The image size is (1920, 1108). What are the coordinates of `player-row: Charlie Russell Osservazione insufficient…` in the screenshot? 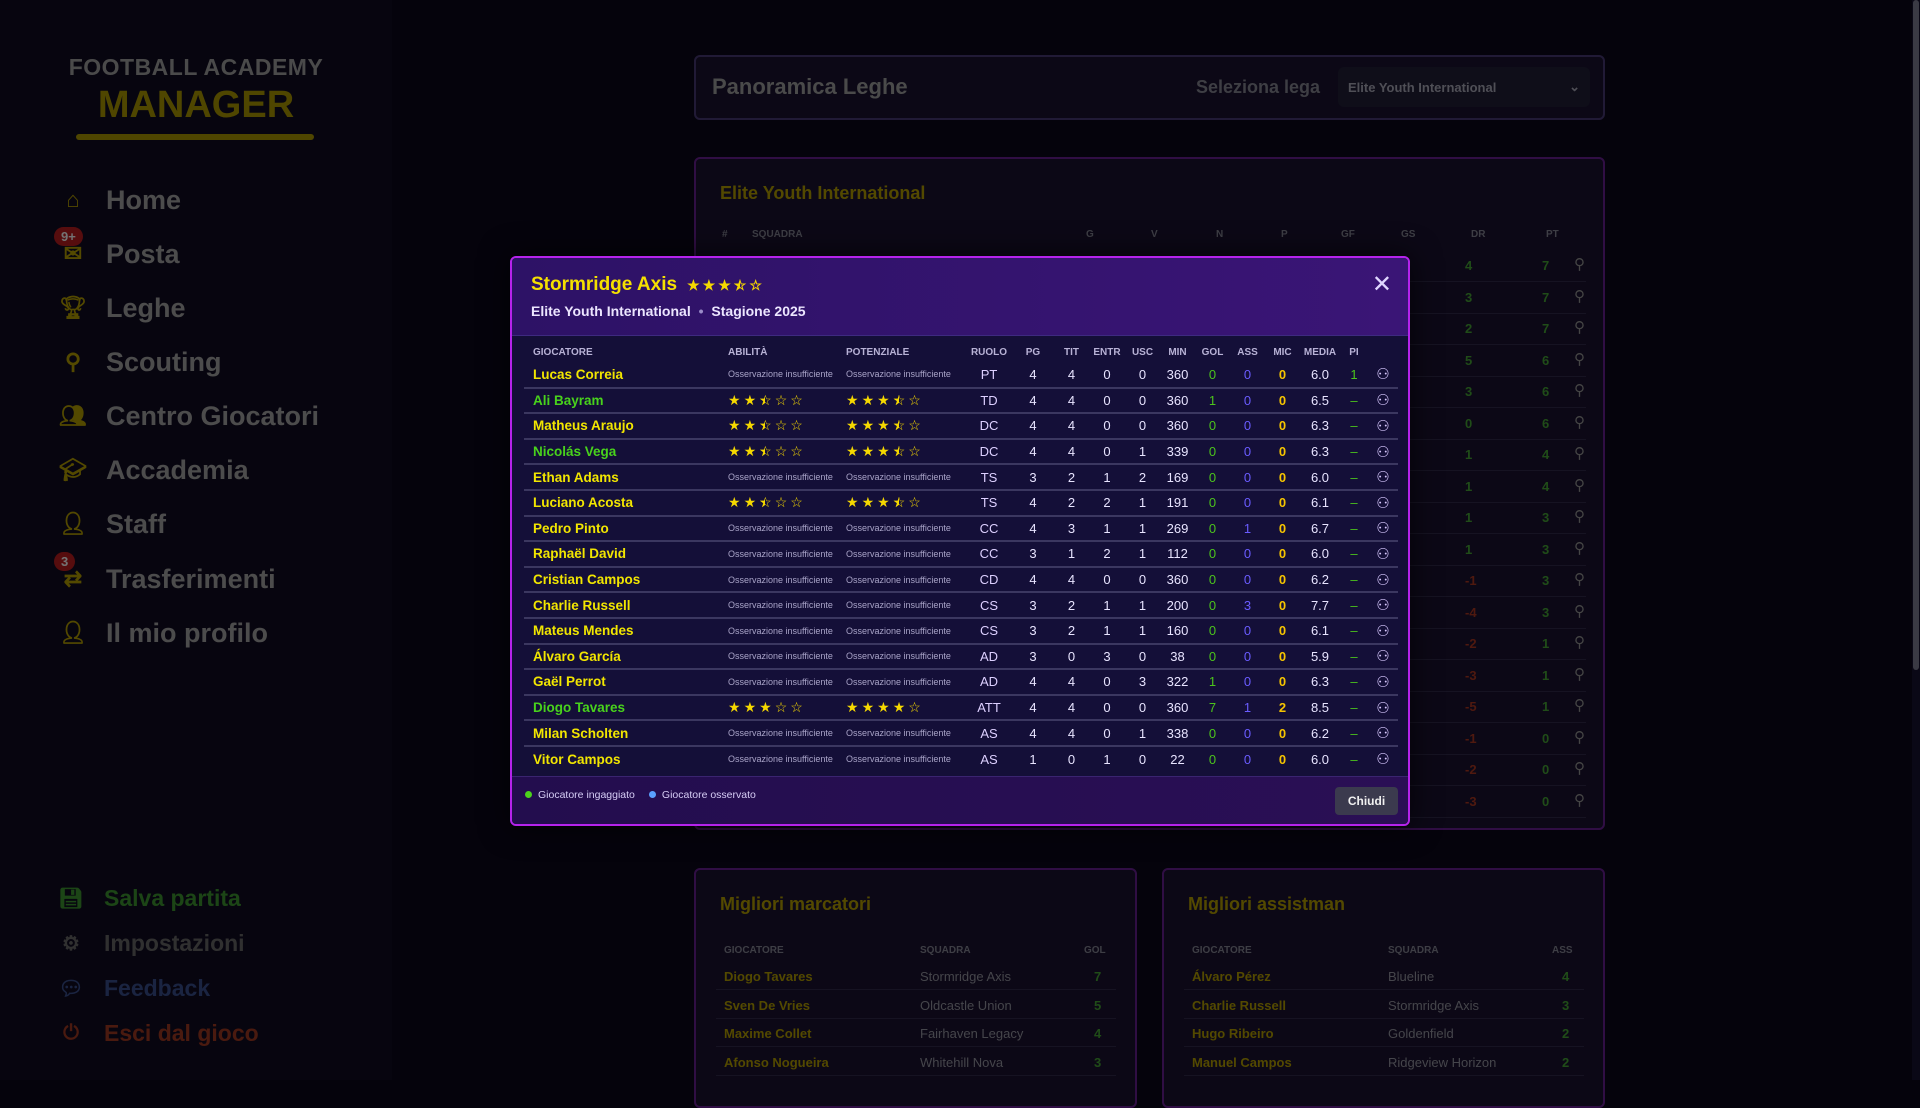 It's located at (961, 605).